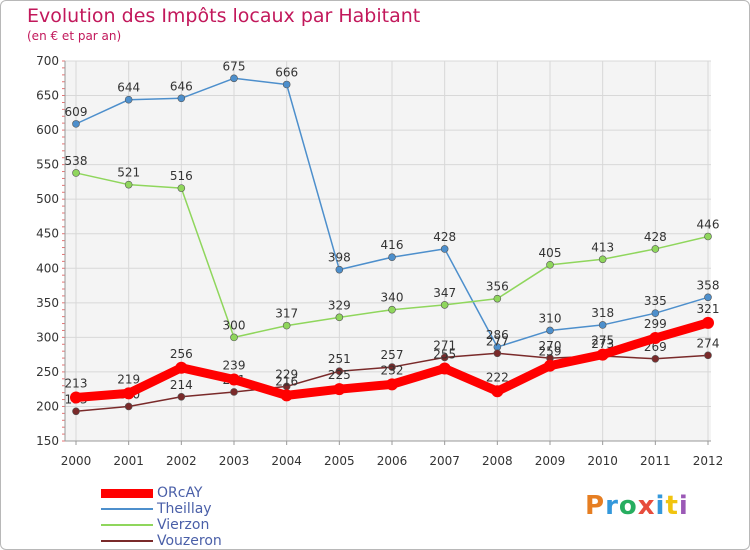 The image size is (750, 550). Describe the element at coordinates (595, 506) in the screenshot. I see `logo-letter: P` at that location.